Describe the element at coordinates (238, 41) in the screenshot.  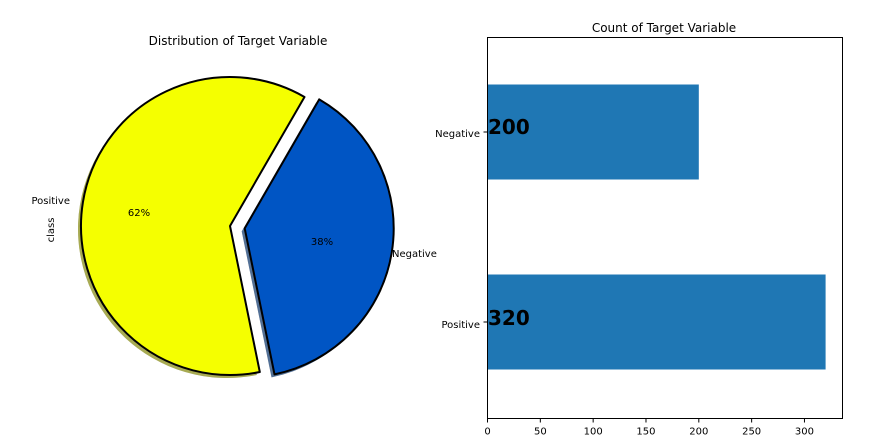
I see `pie-title: Distribution of Target Variable` at that location.